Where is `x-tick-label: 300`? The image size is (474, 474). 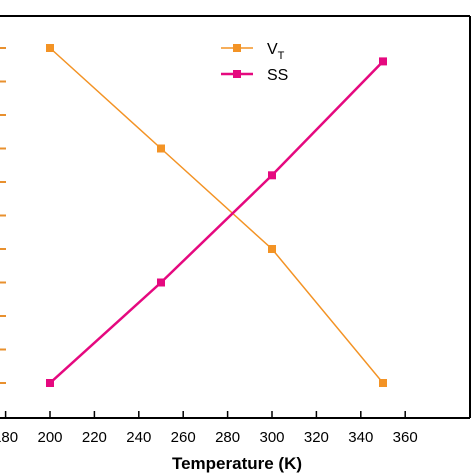 x-tick-label: 300 is located at coordinates (271, 437).